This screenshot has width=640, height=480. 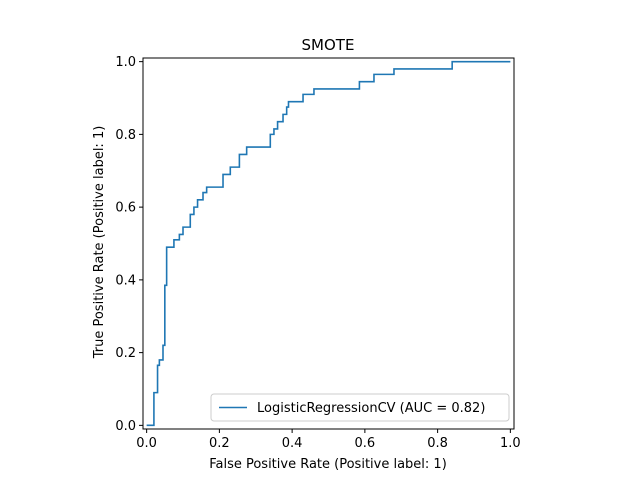 What do you see at coordinates (328, 464) in the screenshot?
I see `x-axis-label: False Positive Rate (Positive label: 1)` at bounding box center [328, 464].